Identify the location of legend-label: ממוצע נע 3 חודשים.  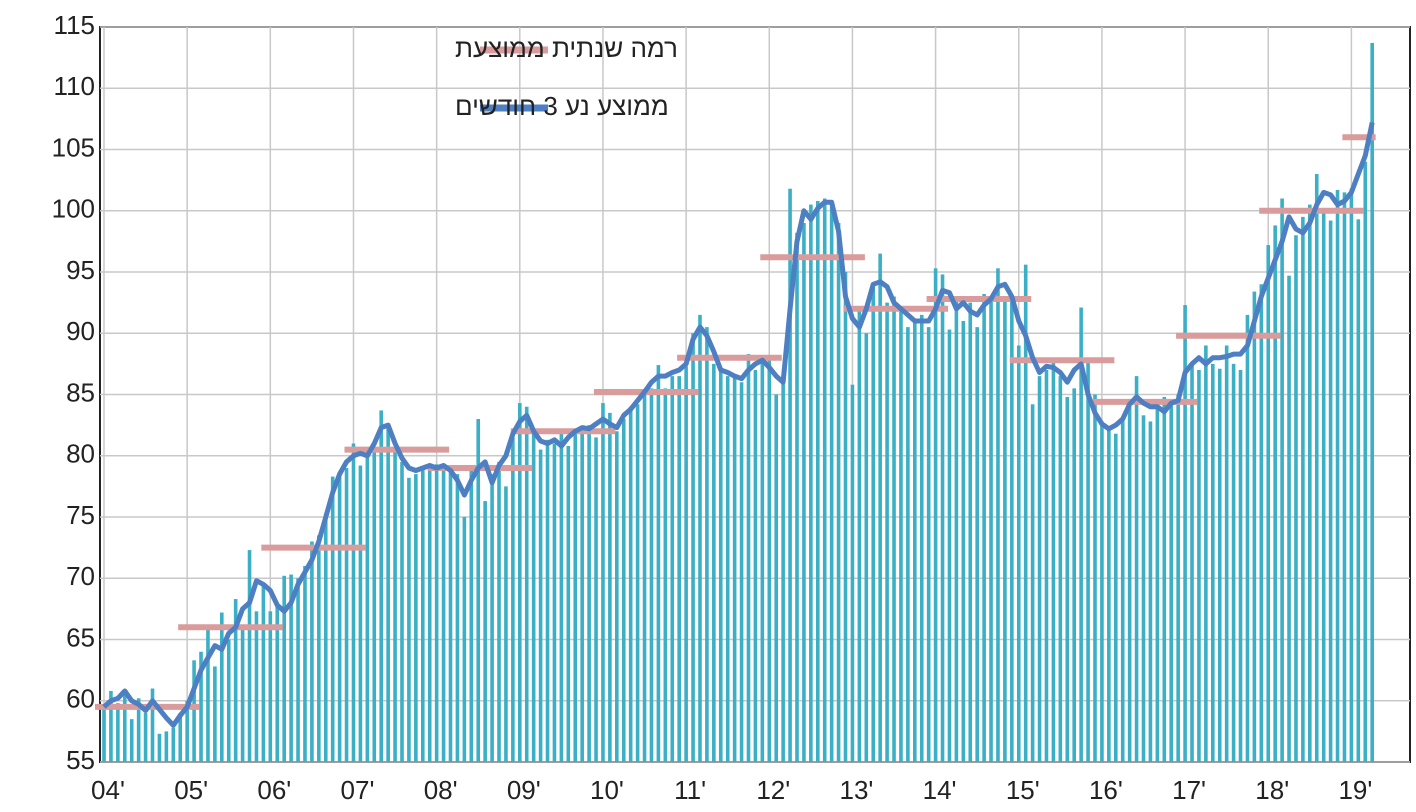
(562, 106).